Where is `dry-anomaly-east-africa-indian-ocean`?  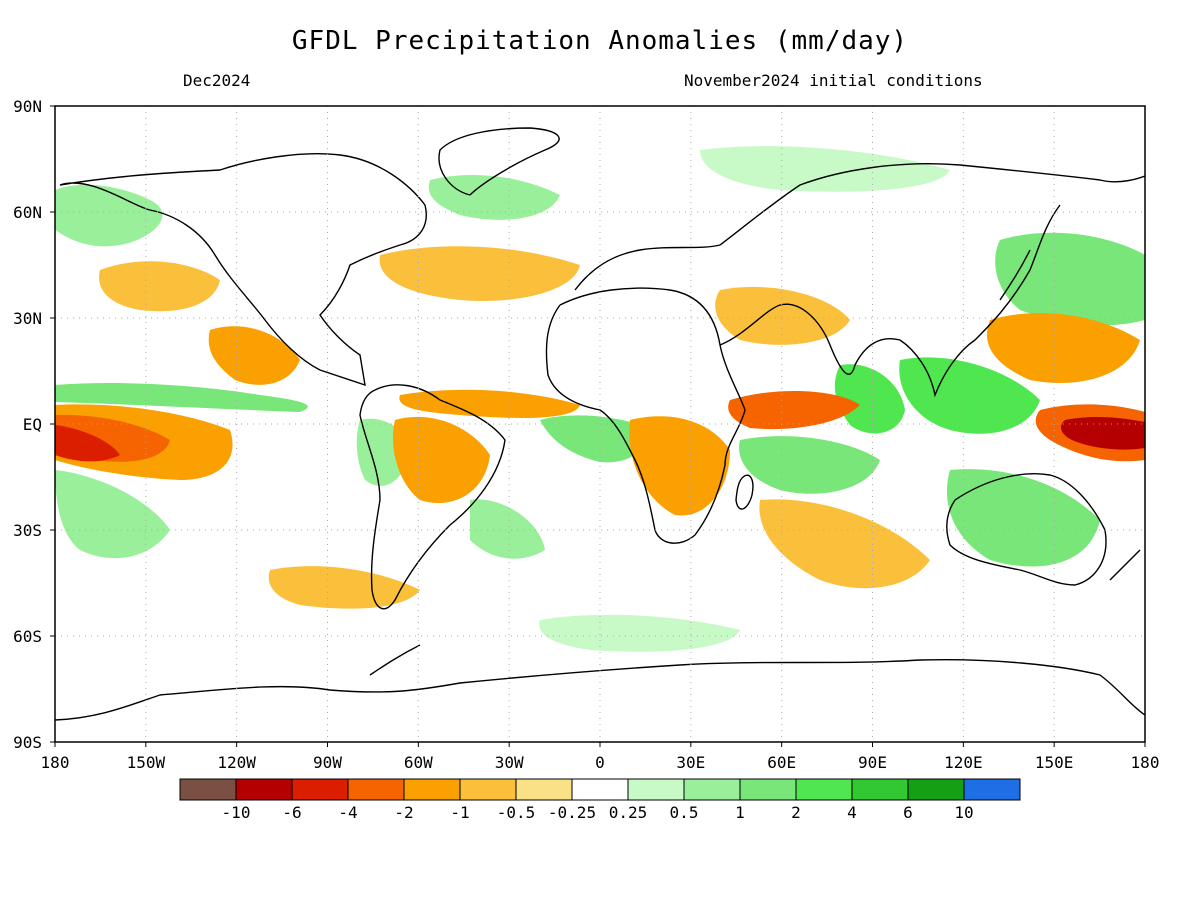
dry-anomaly-east-africa-indian-ocean is located at coordinates (794, 410).